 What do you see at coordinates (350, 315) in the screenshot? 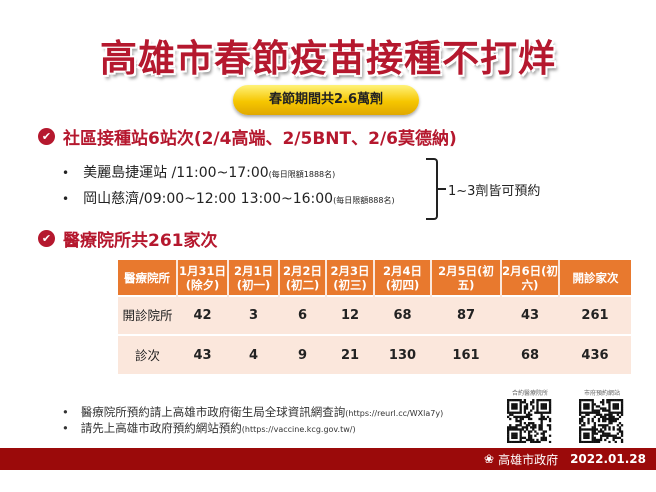
I see `cell: 12` at bounding box center [350, 315].